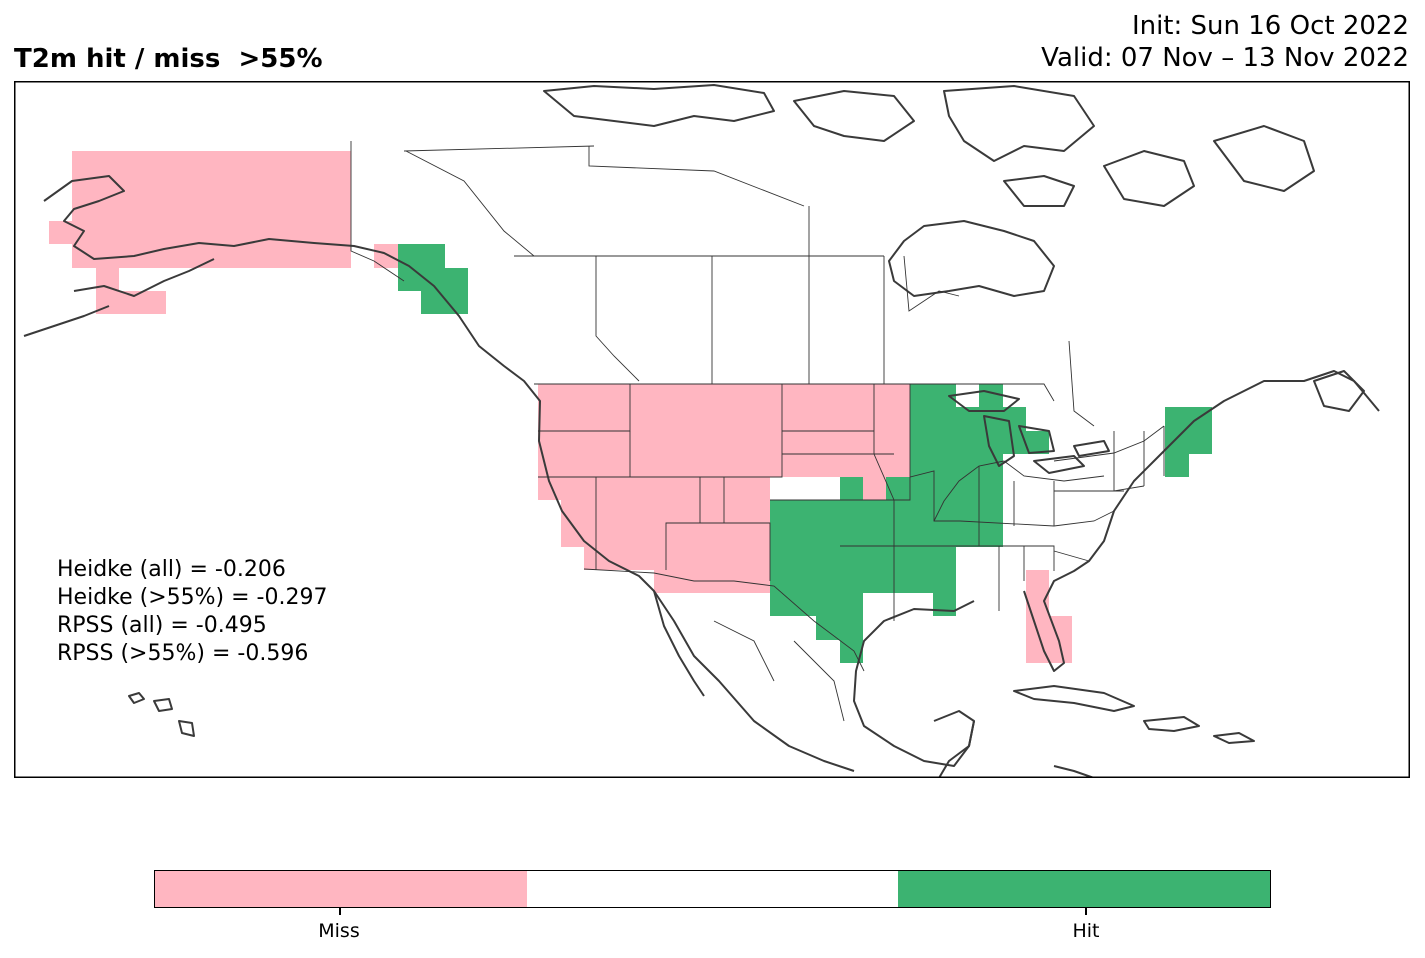  What do you see at coordinates (1225, 58) in the screenshot?
I see `valid-date-range: Valid: 07 Nov – 13 Nov 2022` at bounding box center [1225, 58].